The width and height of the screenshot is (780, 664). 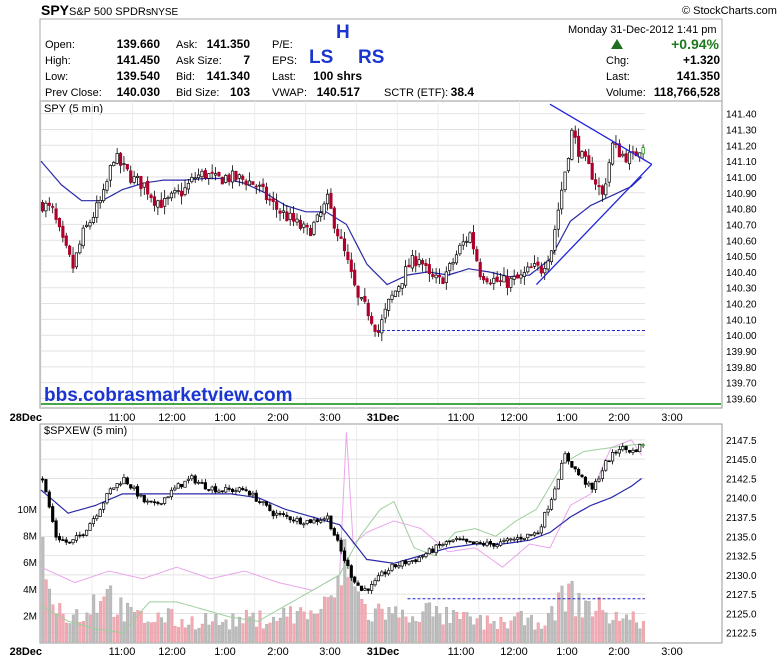 I want to click on quote-value: 140.517, so click(x=339, y=92).